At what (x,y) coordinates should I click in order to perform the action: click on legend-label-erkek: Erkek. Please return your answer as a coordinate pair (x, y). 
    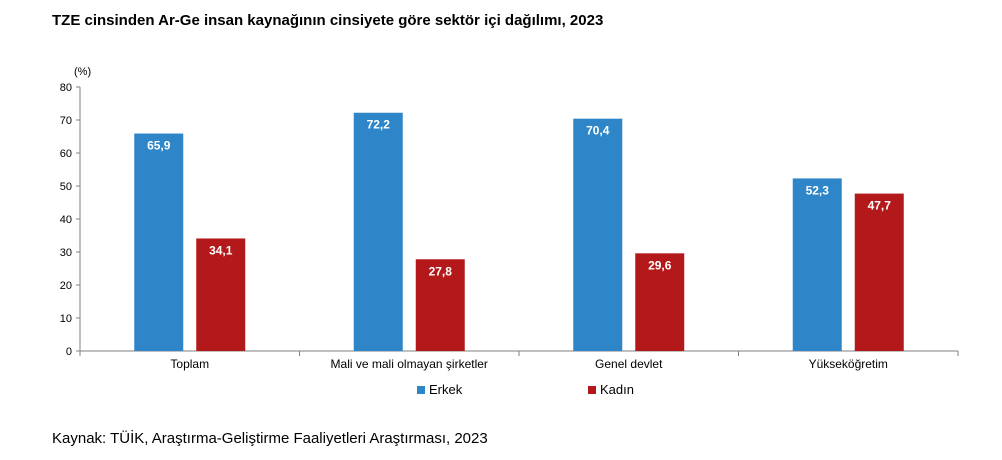
    Looking at the image, I should click on (446, 389).